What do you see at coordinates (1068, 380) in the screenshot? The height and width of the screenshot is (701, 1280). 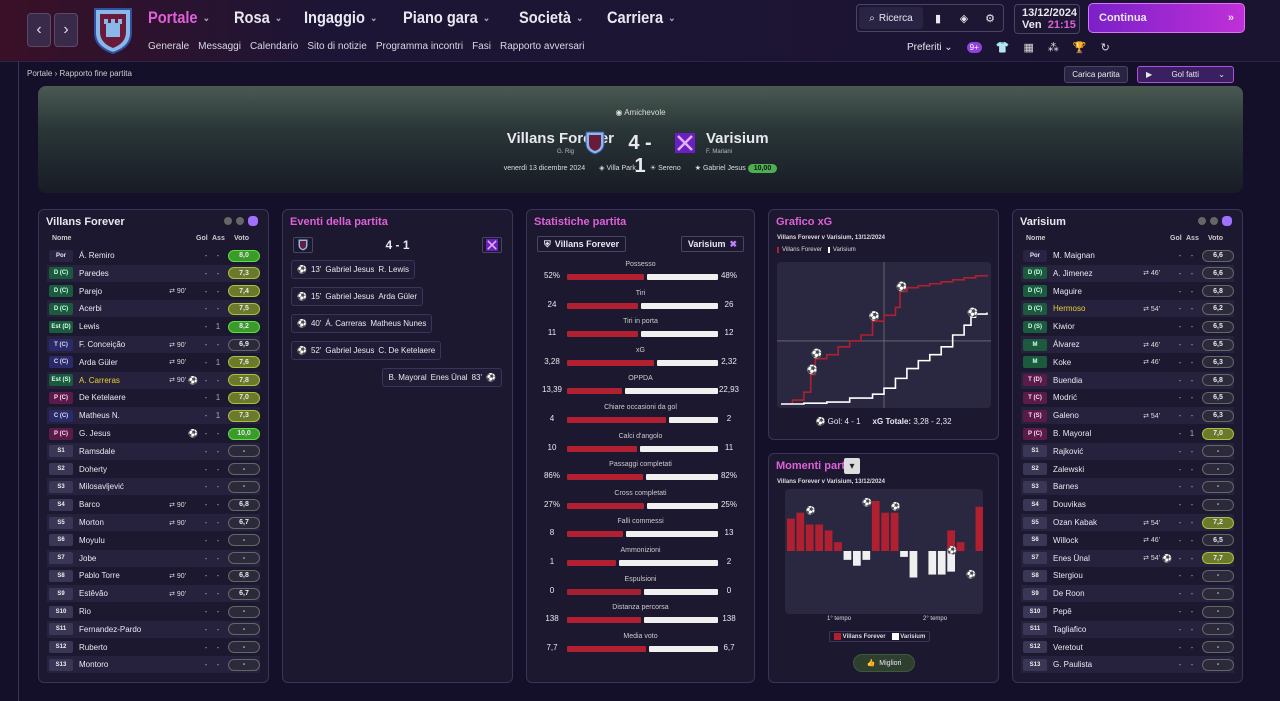 I see `player-name: Buendia` at bounding box center [1068, 380].